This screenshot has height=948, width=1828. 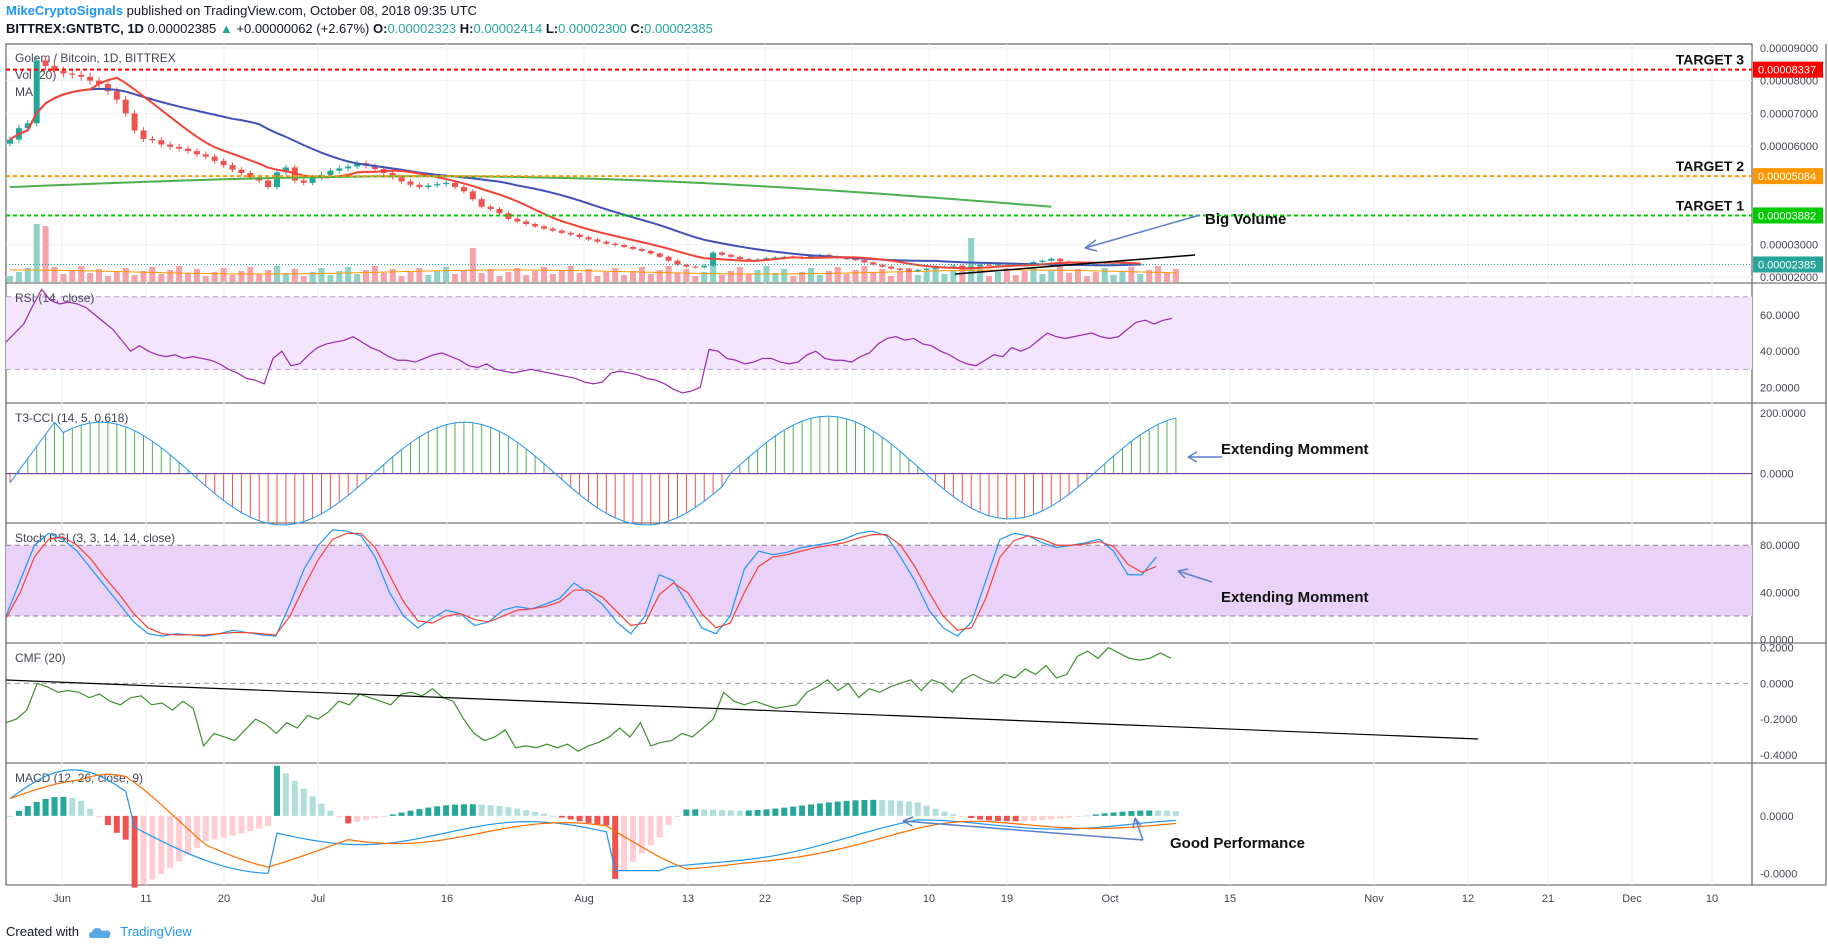 I want to click on stoch-arrow, so click(x=1195, y=576).